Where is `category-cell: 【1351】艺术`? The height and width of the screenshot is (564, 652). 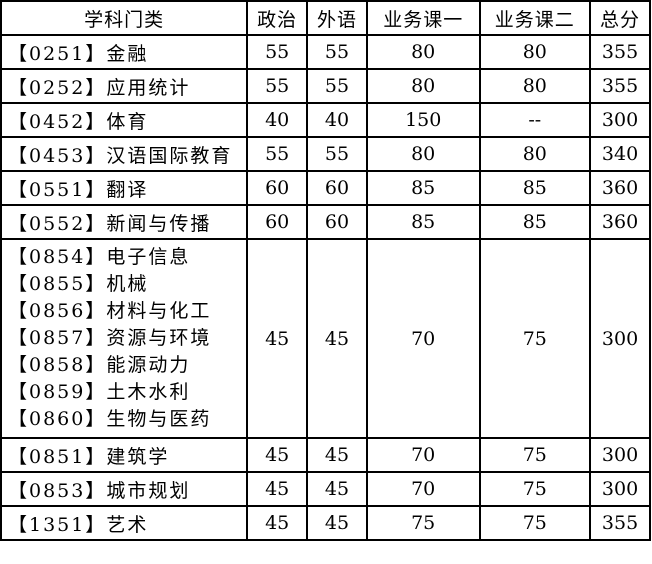
category-cell: 【1351】艺术 is located at coordinates (124, 523).